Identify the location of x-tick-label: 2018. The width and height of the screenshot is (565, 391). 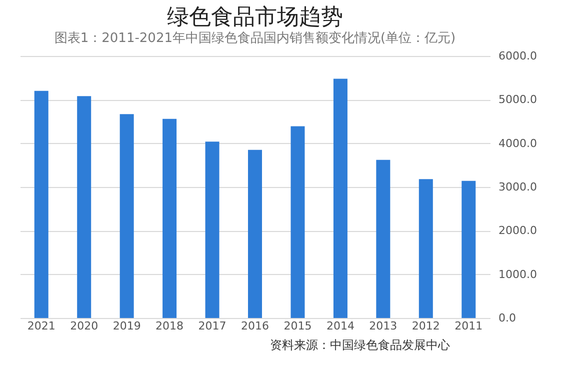
(170, 326).